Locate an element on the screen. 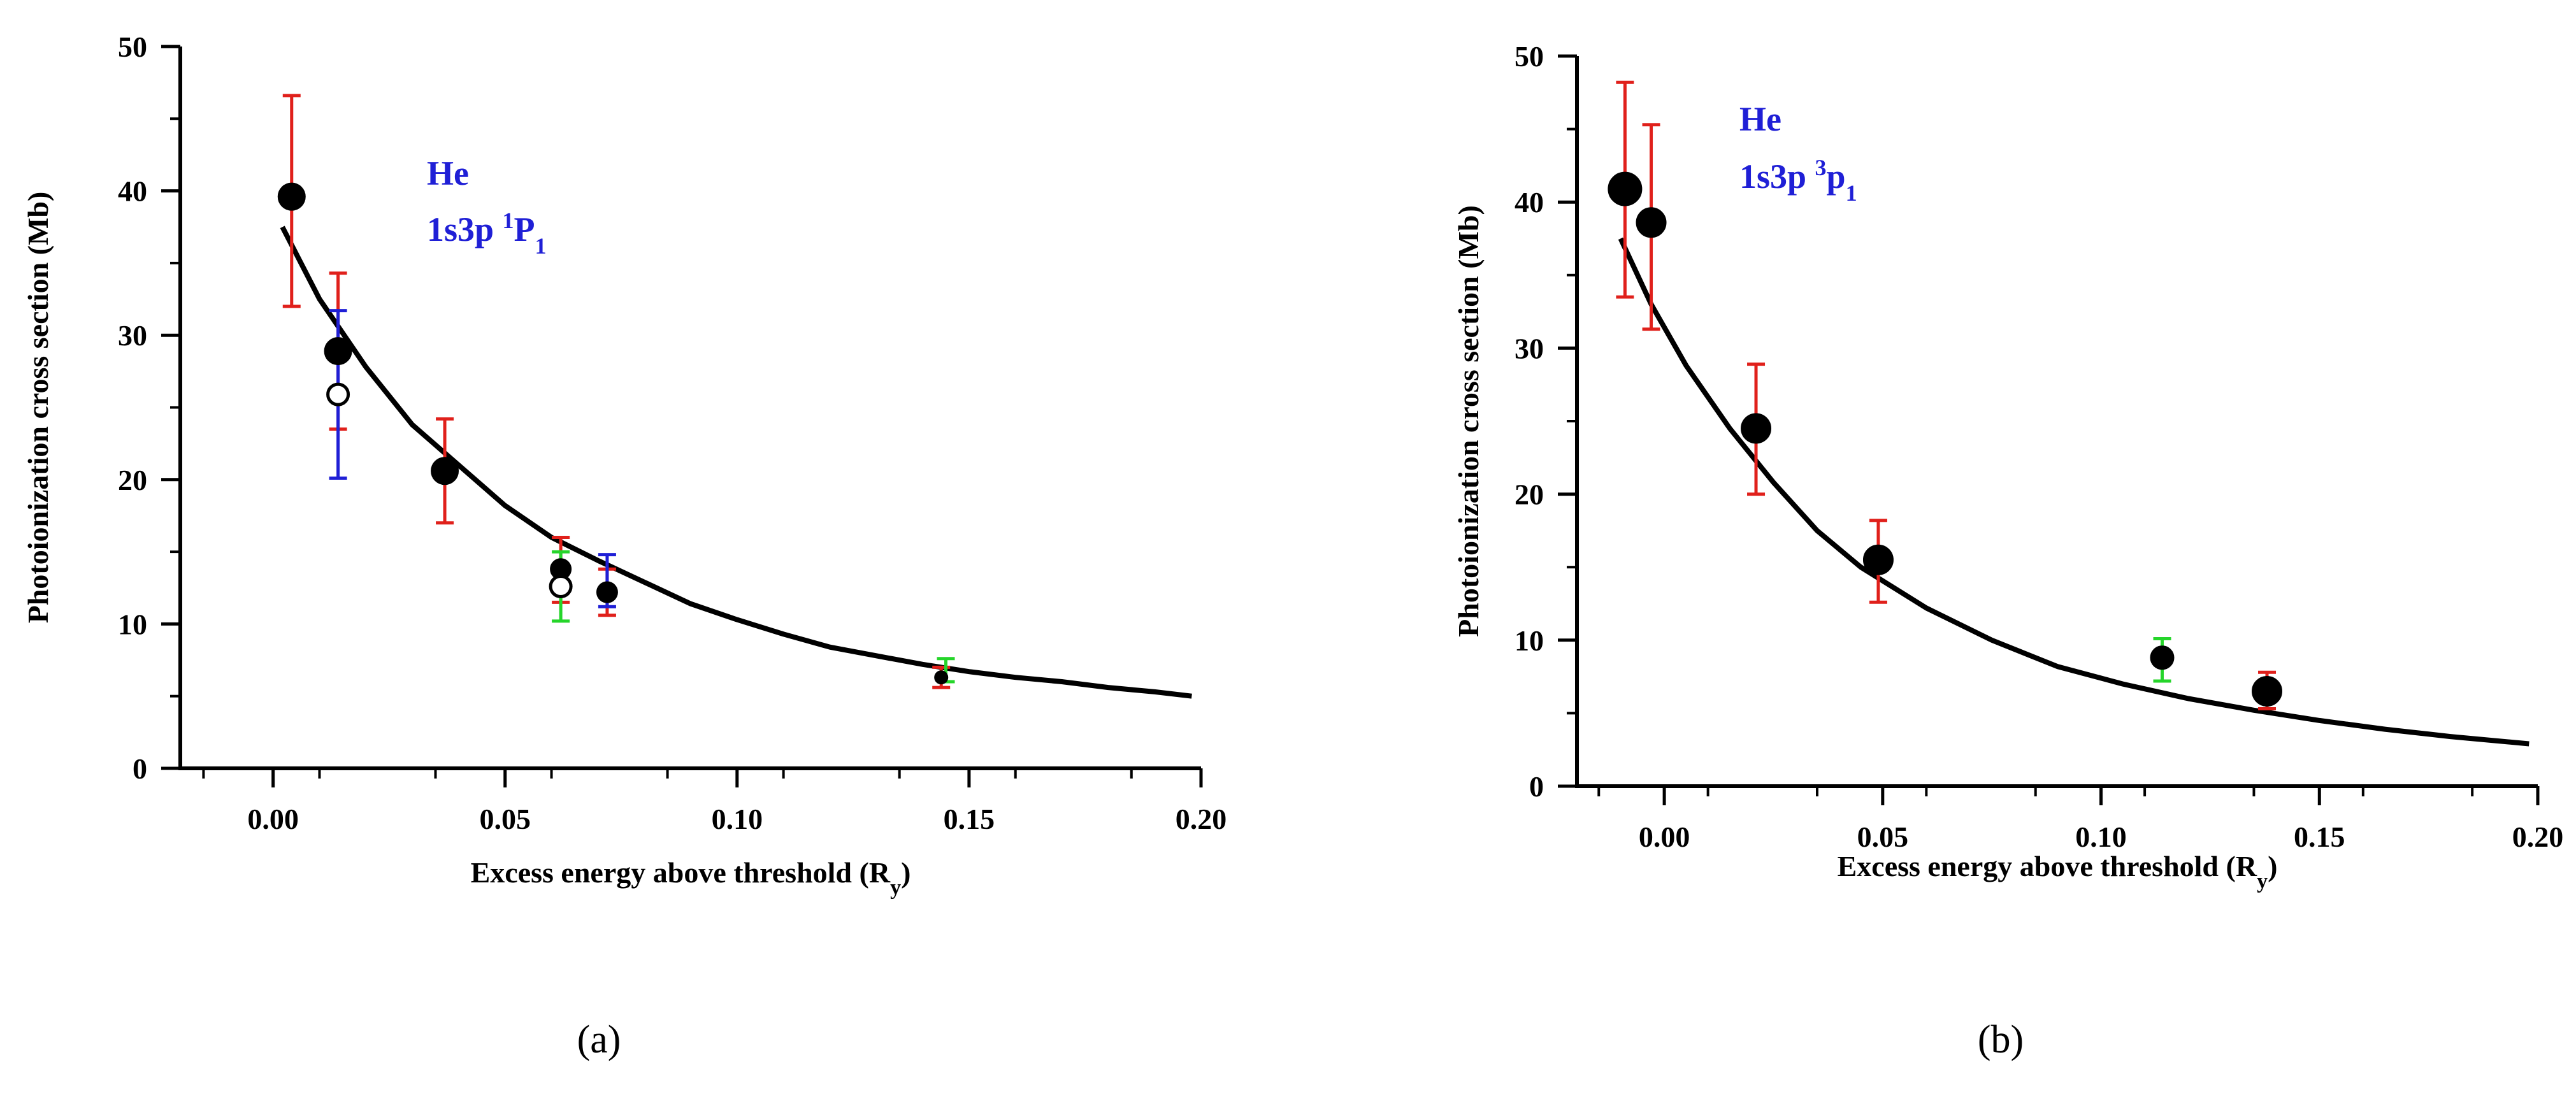 Image resolution: width=2576 pixels, height=1106 pixels. annotation-element-b: He is located at coordinates (1760, 119).